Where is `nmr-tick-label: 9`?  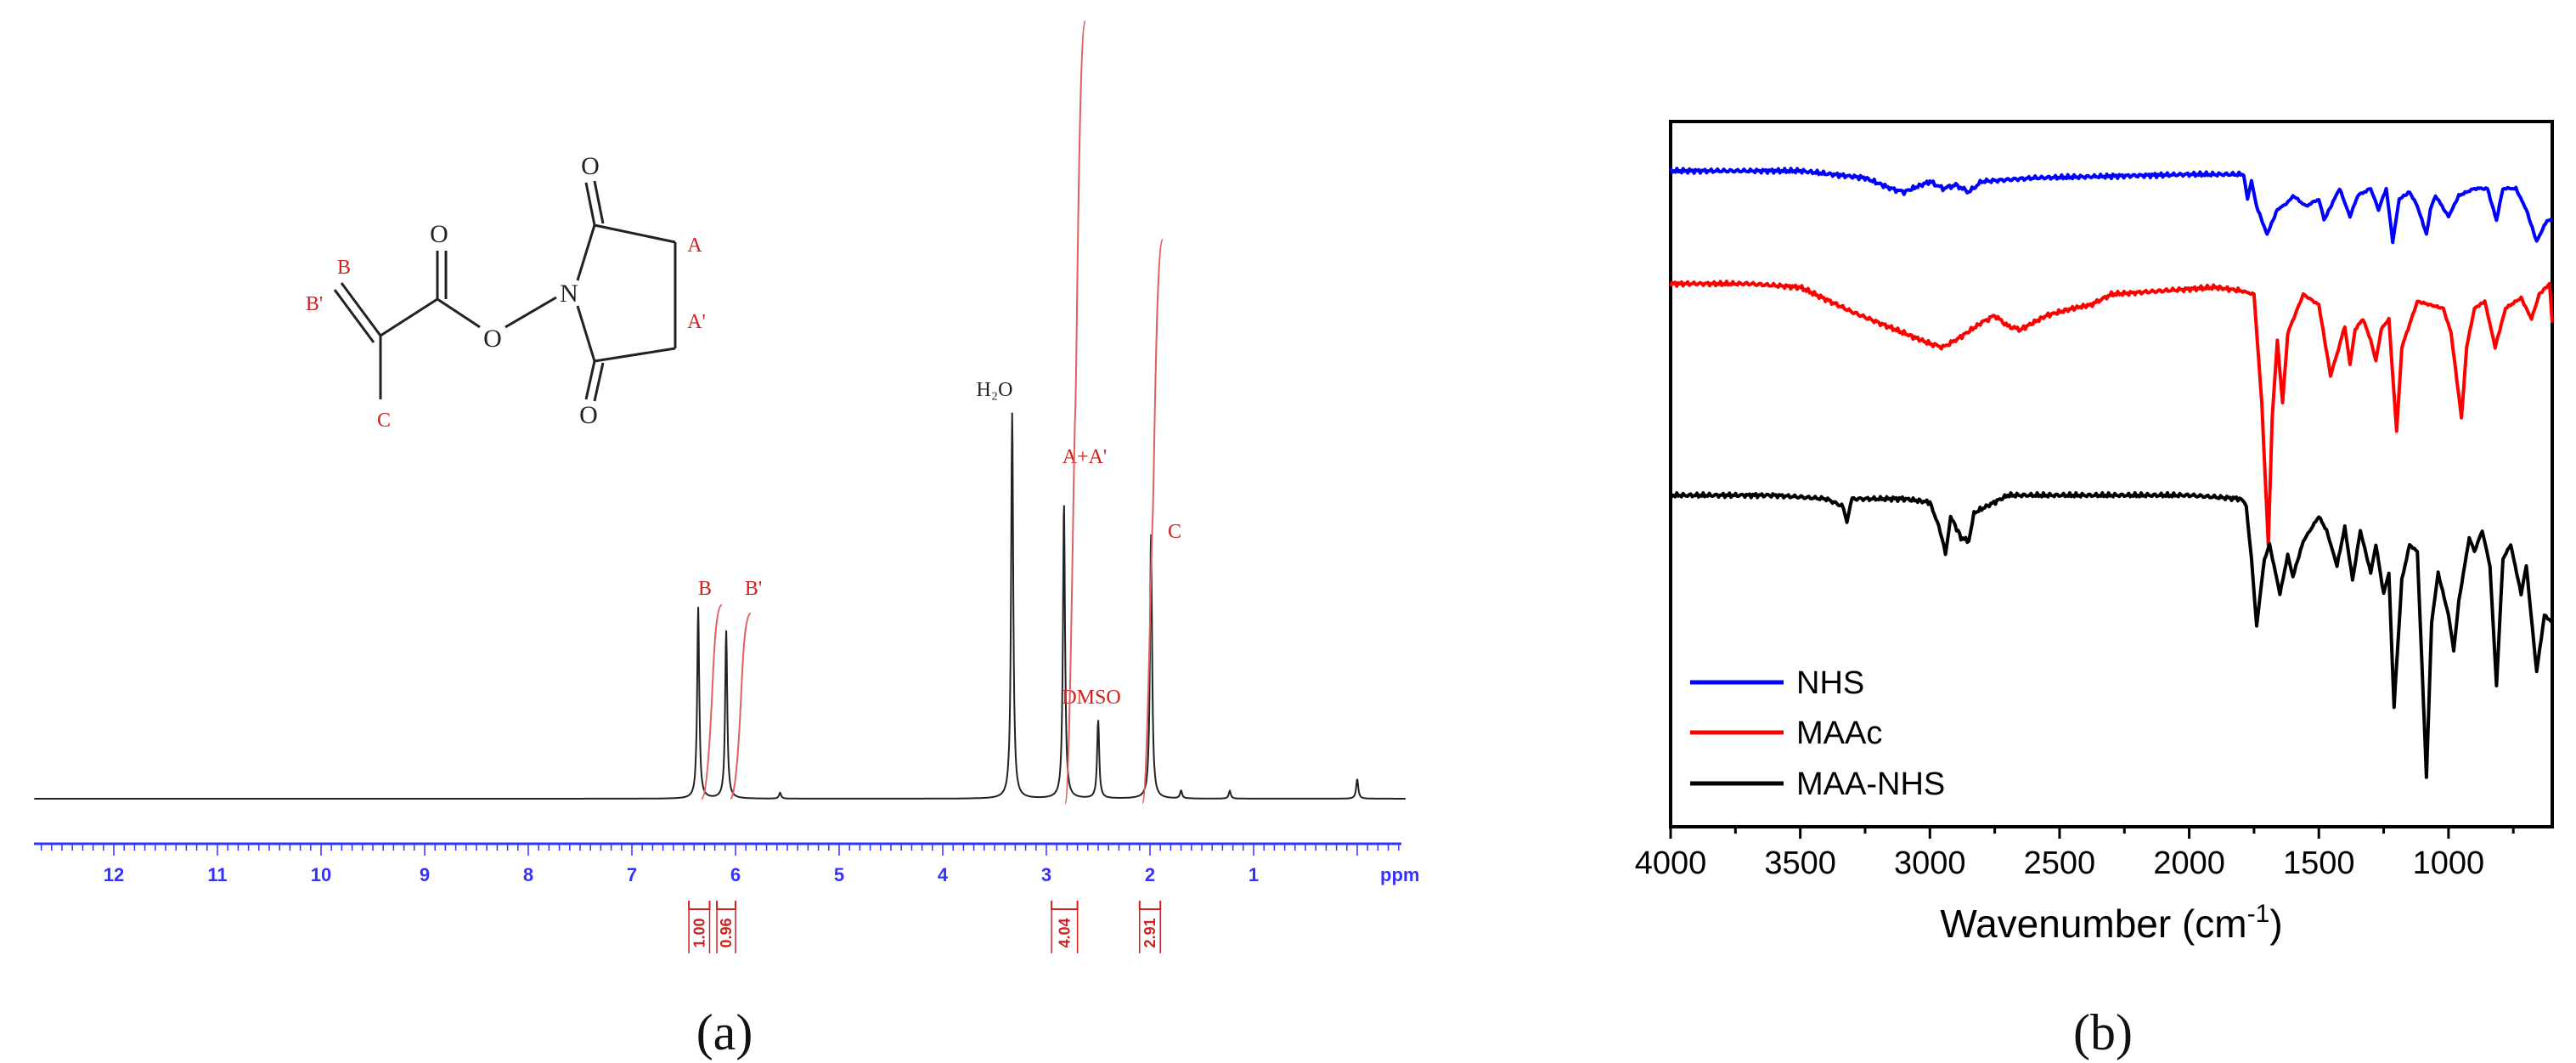 nmr-tick-label: 9 is located at coordinates (425, 874).